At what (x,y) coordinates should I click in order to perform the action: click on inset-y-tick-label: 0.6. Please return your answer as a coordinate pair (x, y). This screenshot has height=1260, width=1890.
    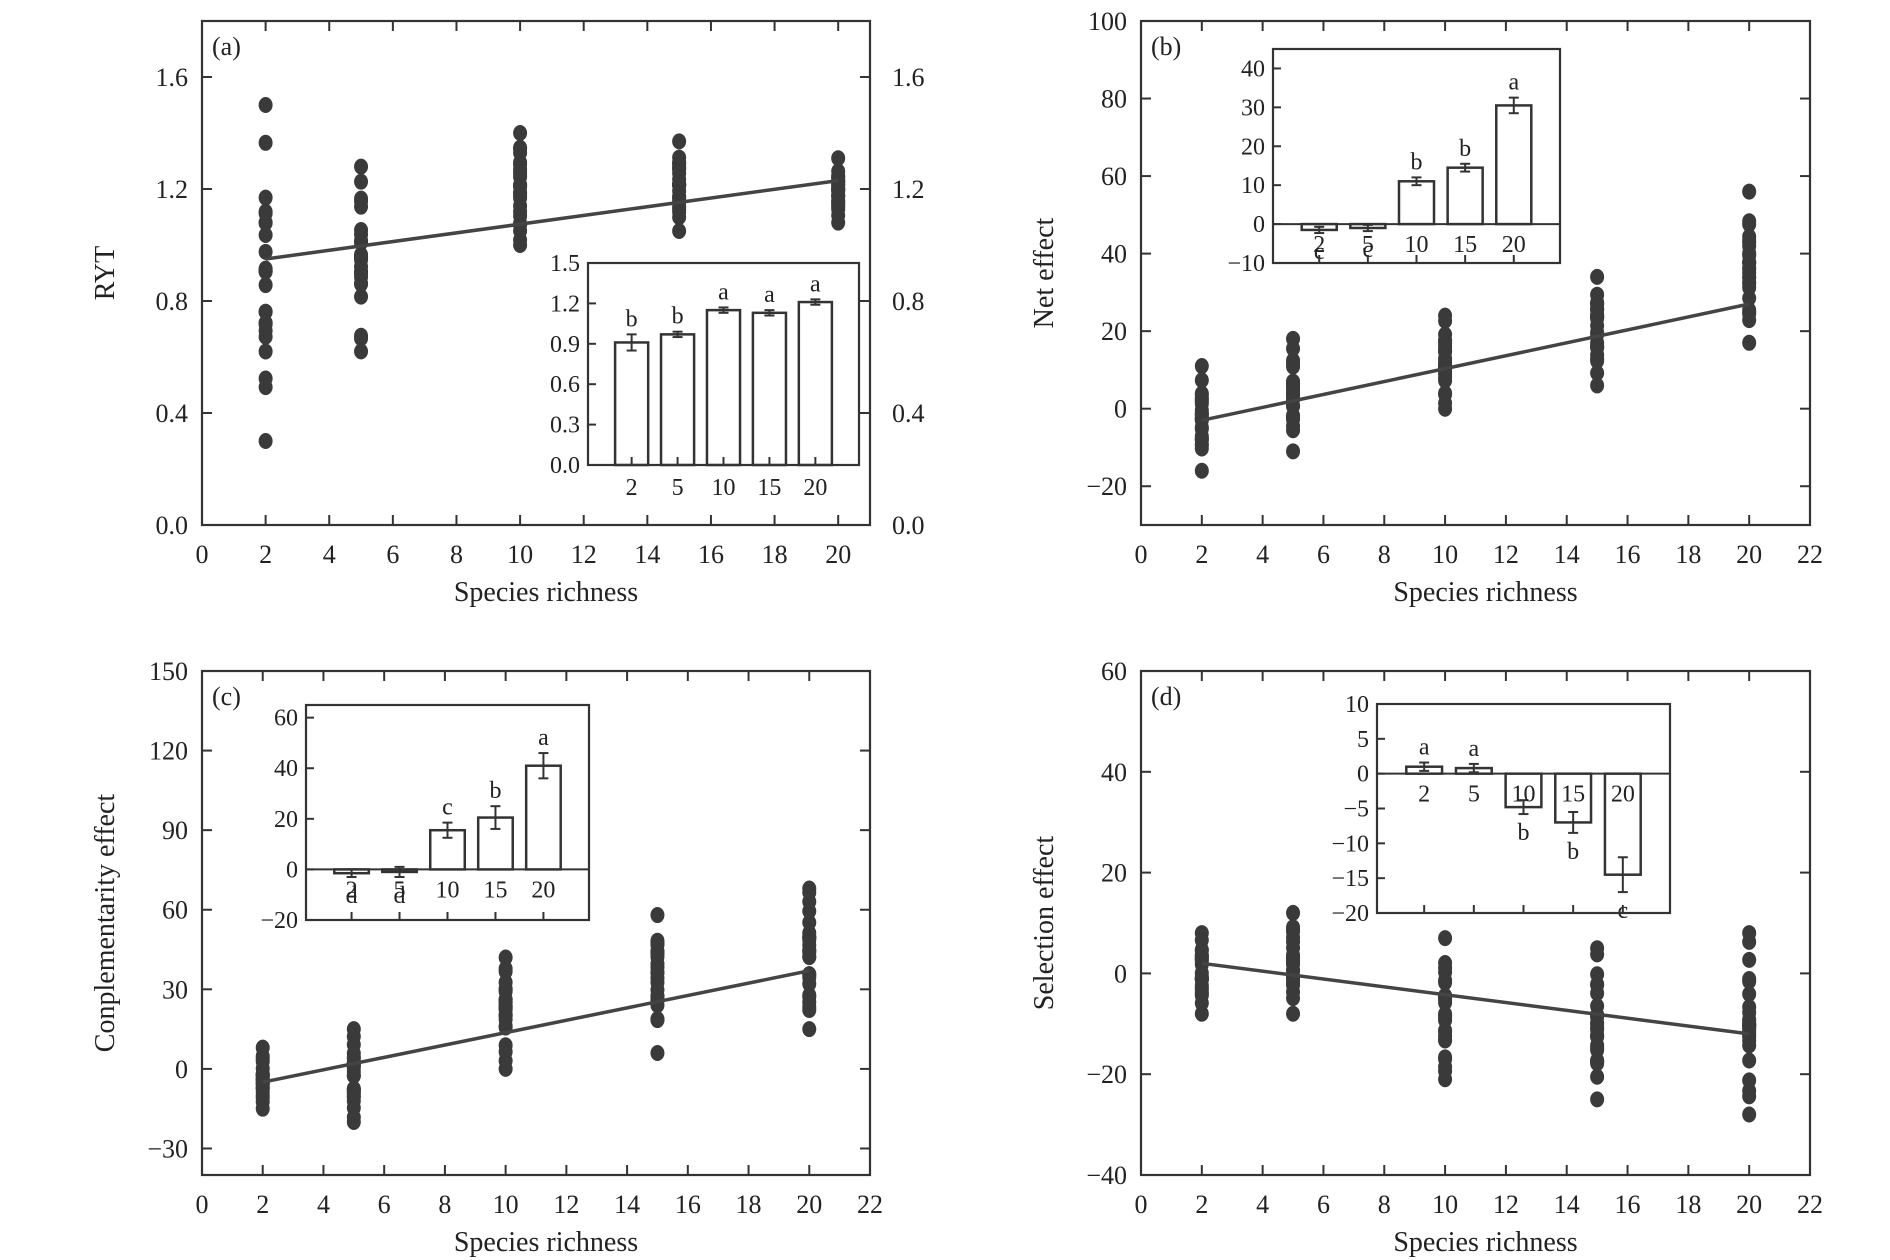
    Looking at the image, I should click on (565, 385).